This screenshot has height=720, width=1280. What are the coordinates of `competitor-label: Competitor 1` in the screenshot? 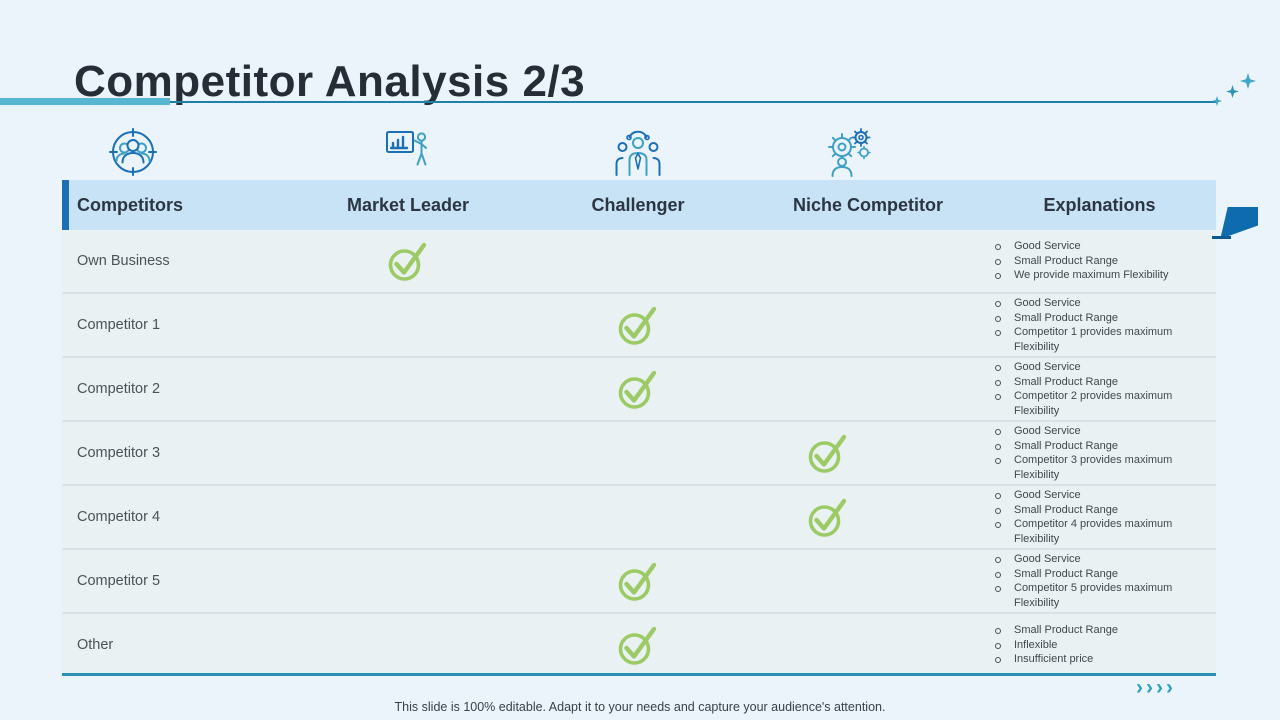 It's located at (119, 325).